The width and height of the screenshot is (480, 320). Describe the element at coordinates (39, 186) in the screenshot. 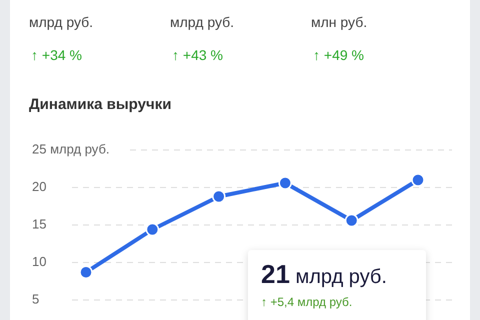

I see `y-tick-label: 20` at that location.